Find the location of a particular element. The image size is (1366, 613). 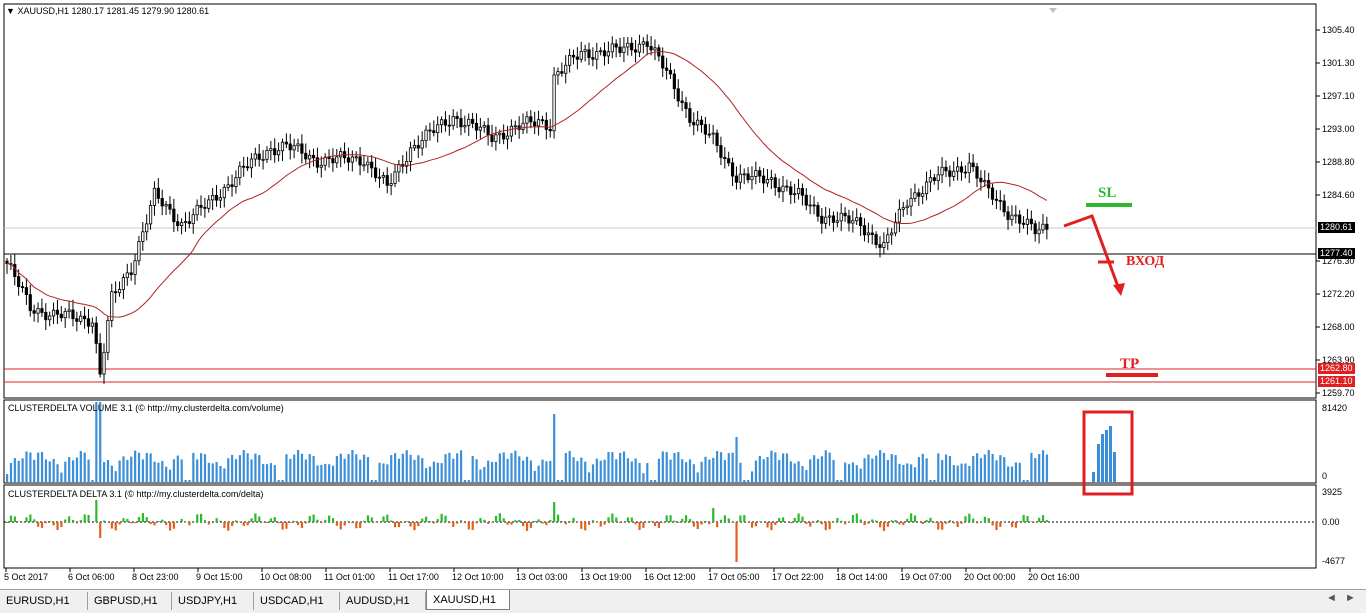

dropdown-triangle-icon: ▼ is located at coordinates (10, 11).